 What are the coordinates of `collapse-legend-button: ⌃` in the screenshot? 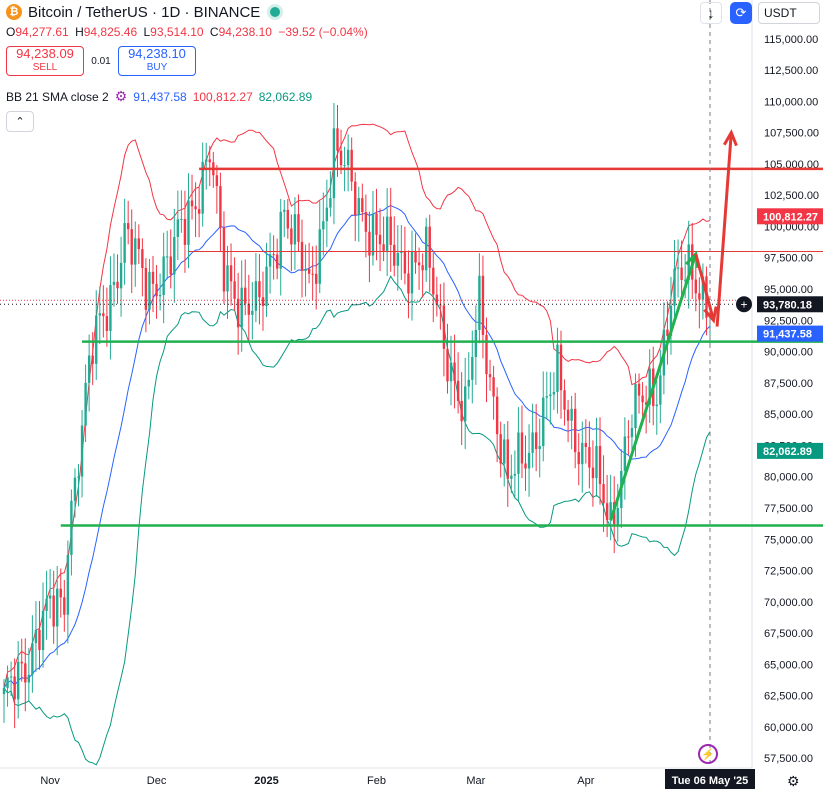 It's located at (20, 121).